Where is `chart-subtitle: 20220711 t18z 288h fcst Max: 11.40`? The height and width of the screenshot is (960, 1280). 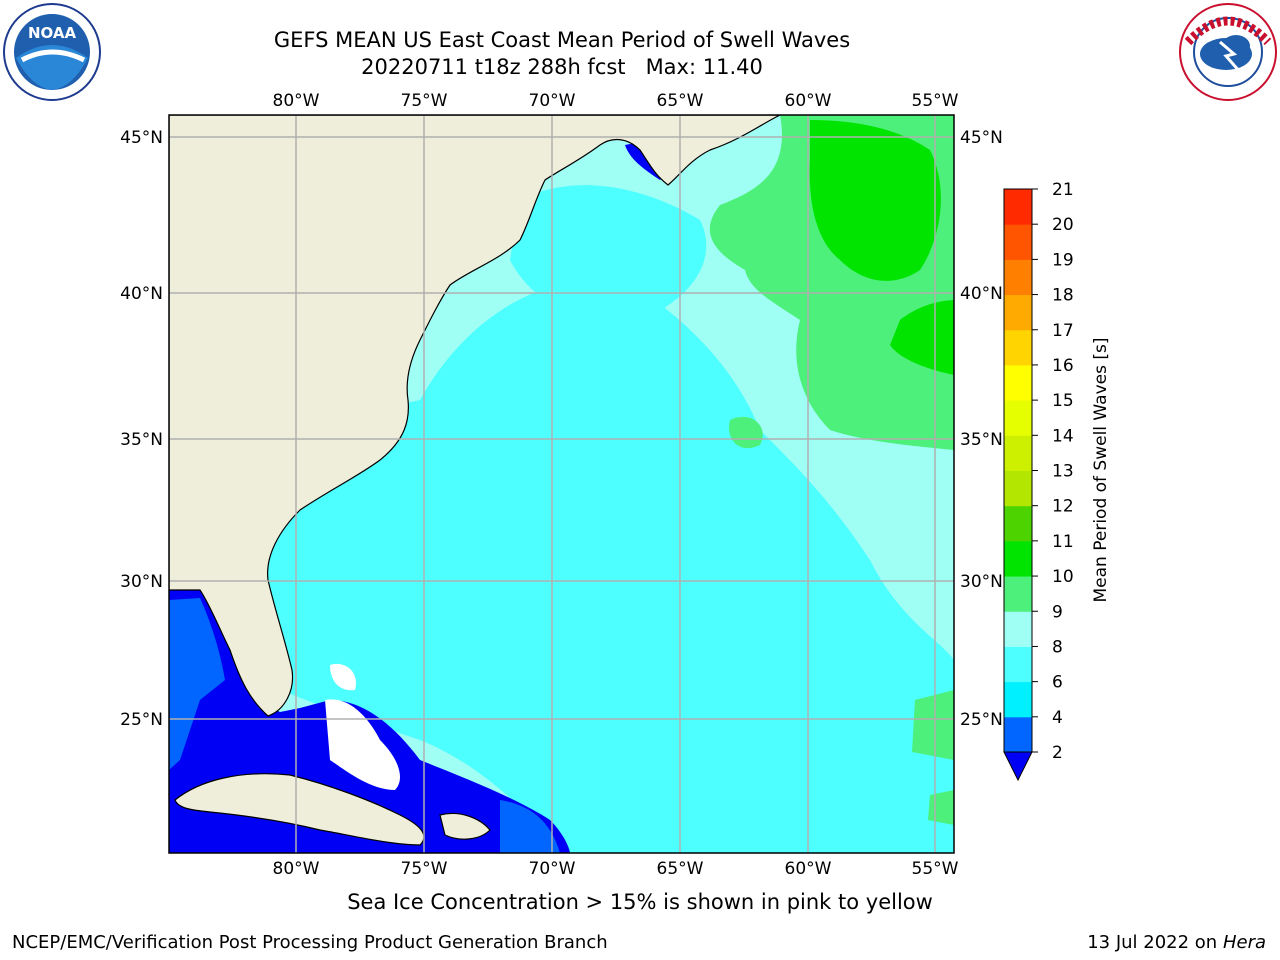
chart-subtitle: 20220711 t18z 288h fcst Max: 11.40 is located at coordinates (562, 67).